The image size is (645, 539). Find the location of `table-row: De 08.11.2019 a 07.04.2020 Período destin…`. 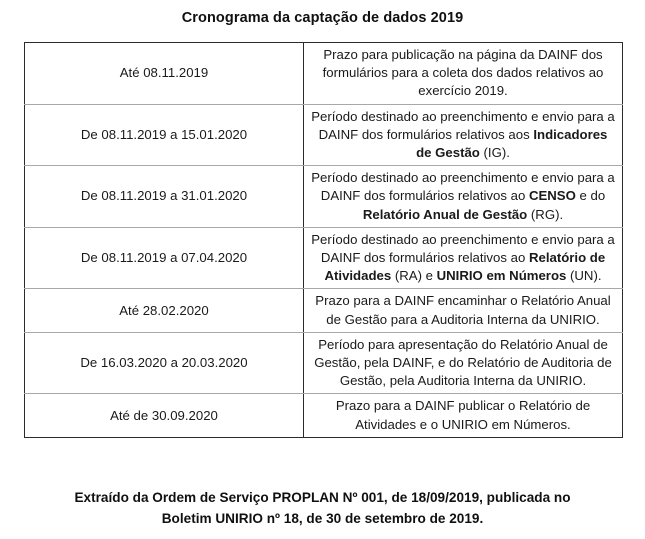

table-row: De 08.11.2019 a 07.04.2020 Período destin… is located at coordinates (323, 258).